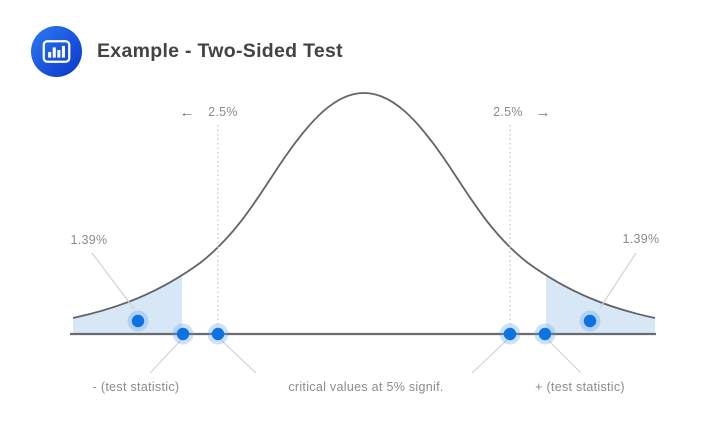 The height and width of the screenshot is (424, 720). I want to click on page-title: Example - Two-Sided Test, so click(220, 51).